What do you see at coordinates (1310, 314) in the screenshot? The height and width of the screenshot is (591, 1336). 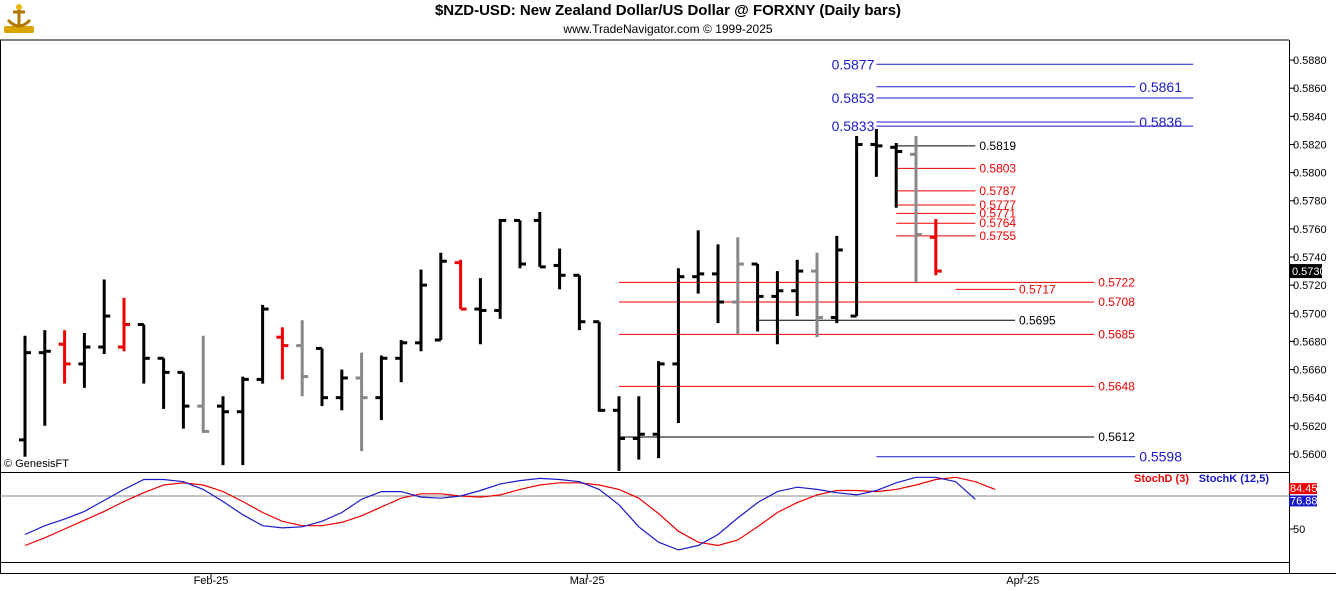 I see `price-tick-label: 0.5700` at bounding box center [1310, 314].